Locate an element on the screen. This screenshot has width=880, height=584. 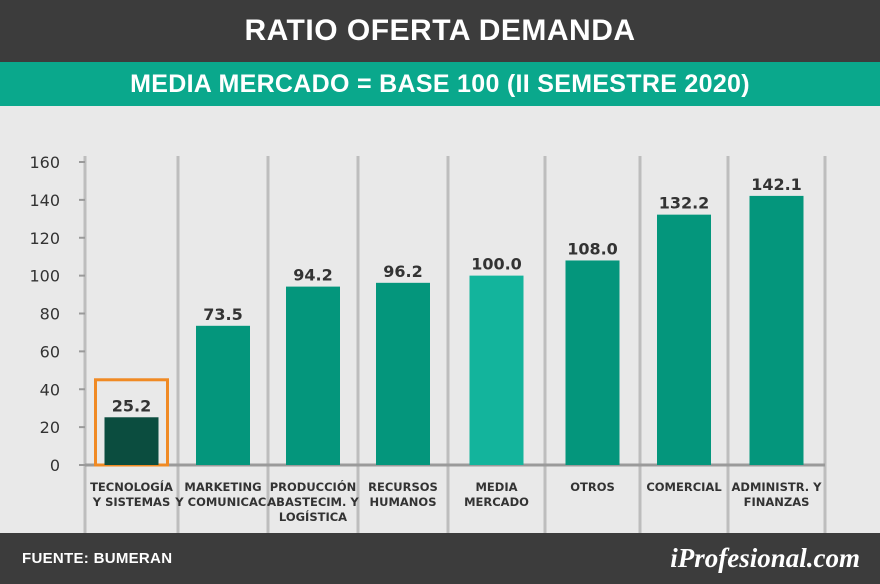
y-tick-label: 40 is located at coordinates (50, 389).